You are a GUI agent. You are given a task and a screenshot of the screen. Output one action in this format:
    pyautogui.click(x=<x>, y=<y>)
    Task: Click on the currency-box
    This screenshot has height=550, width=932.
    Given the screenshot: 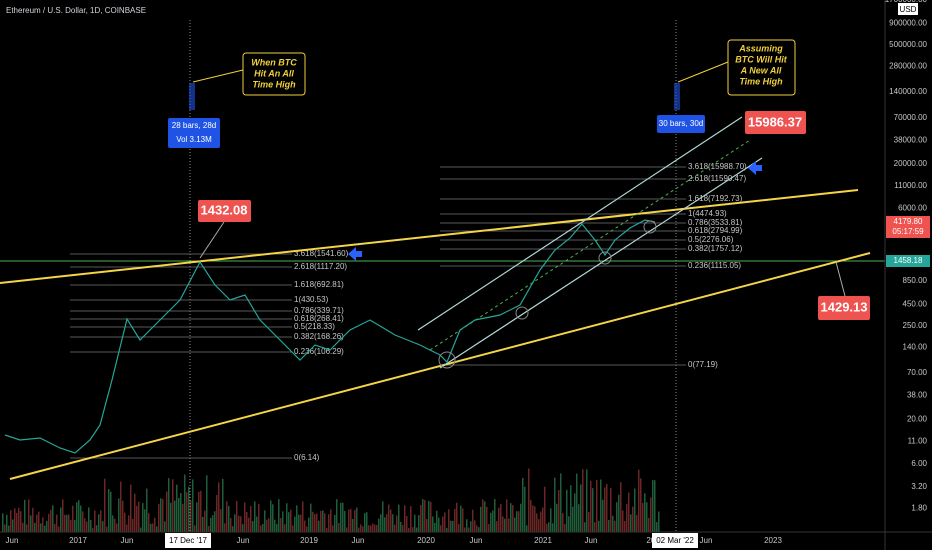 What is the action you would take?
    pyautogui.click(x=908, y=9)
    